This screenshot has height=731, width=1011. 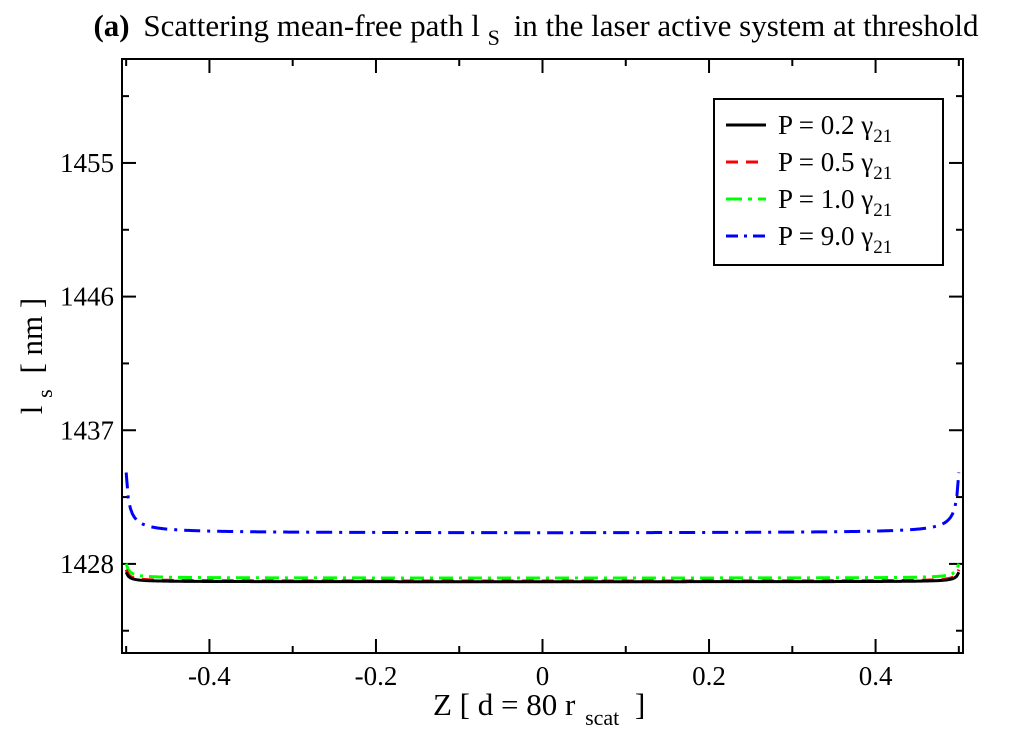 I want to click on legend-box, so click(x=828, y=182).